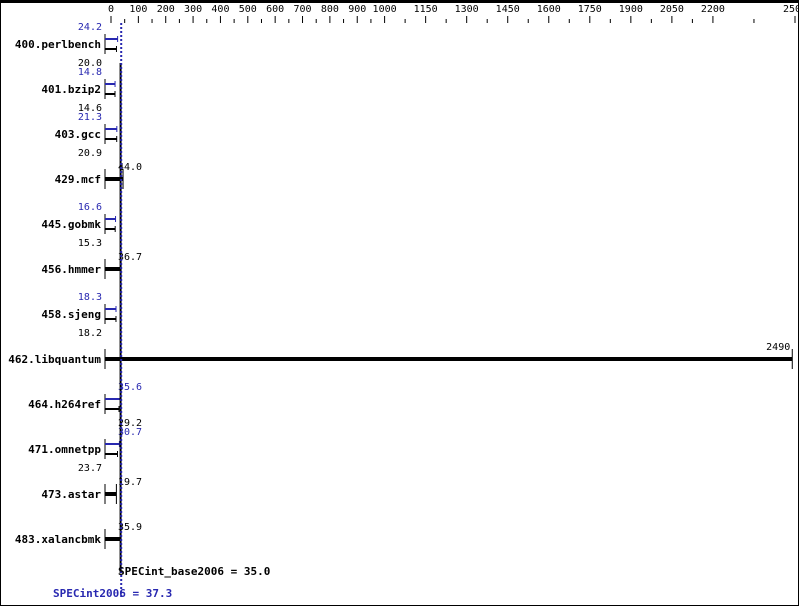 This screenshot has width=799, height=606. Describe the element at coordinates (713, 9) in the screenshot. I see `x-tick-label: 2200` at that location.